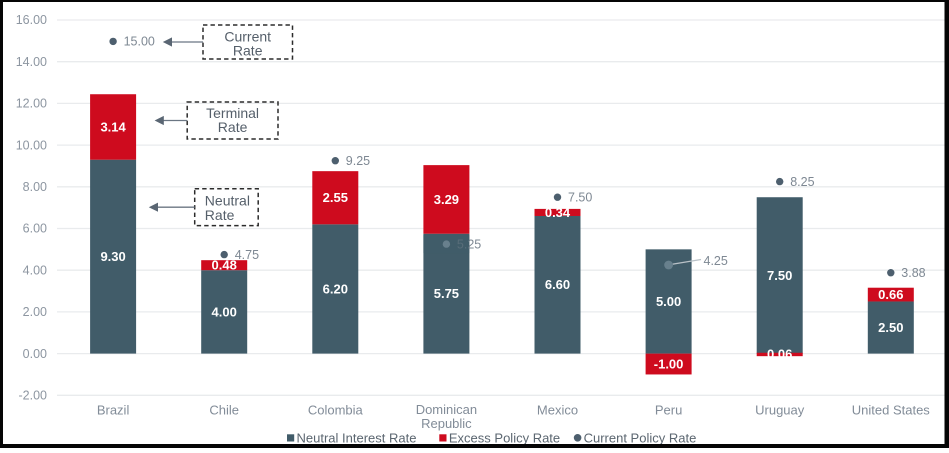 The height and width of the screenshot is (453, 949). What do you see at coordinates (446, 199) in the screenshot?
I see `svg-text: 3.29` at bounding box center [446, 199].